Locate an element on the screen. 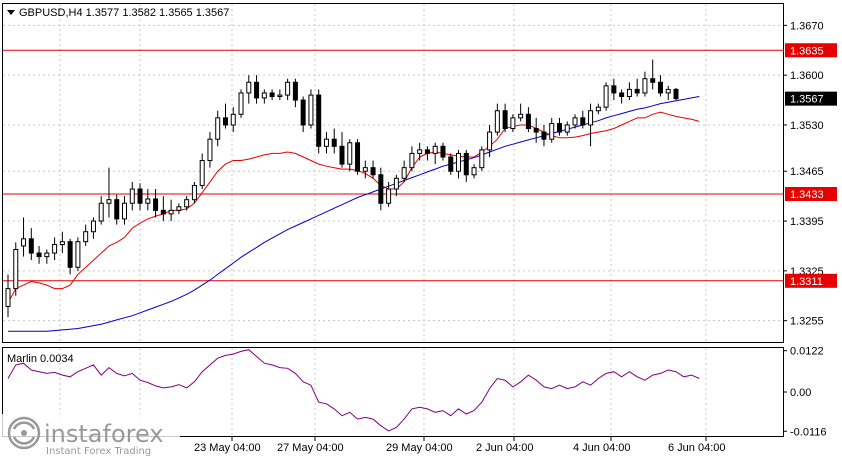  last-price-tag is located at coordinates (811, 98).